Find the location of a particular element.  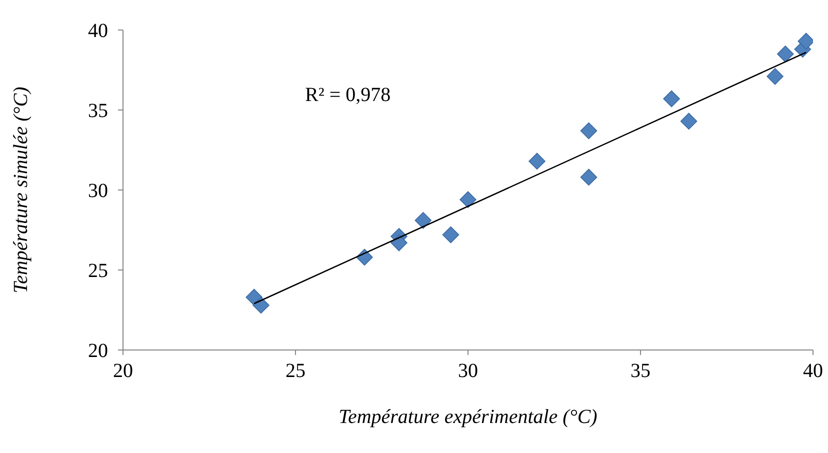

x-axis-title: Température expérimentale (°C) is located at coordinates (468, 417).